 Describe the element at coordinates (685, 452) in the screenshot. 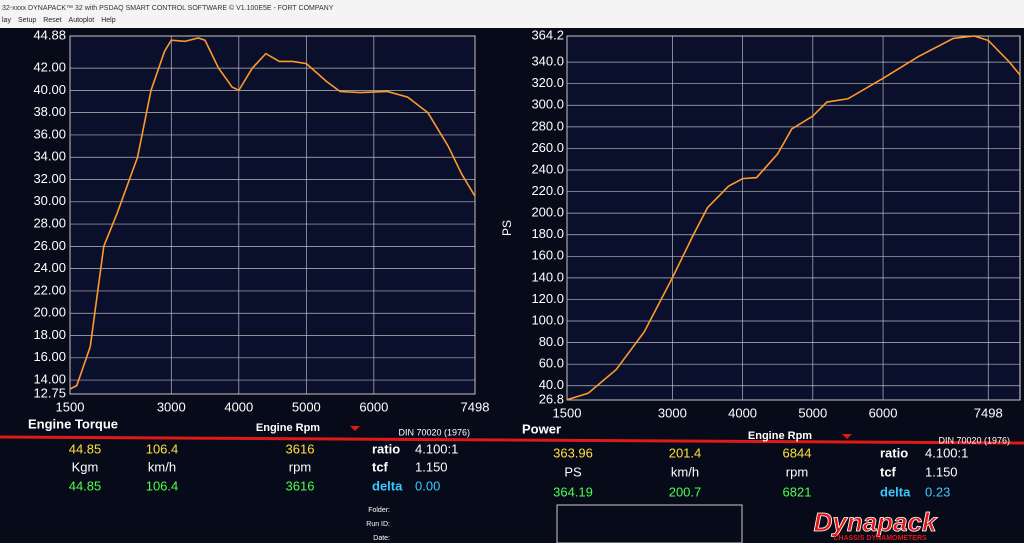

I see `readout-value: 201.4` at that location.